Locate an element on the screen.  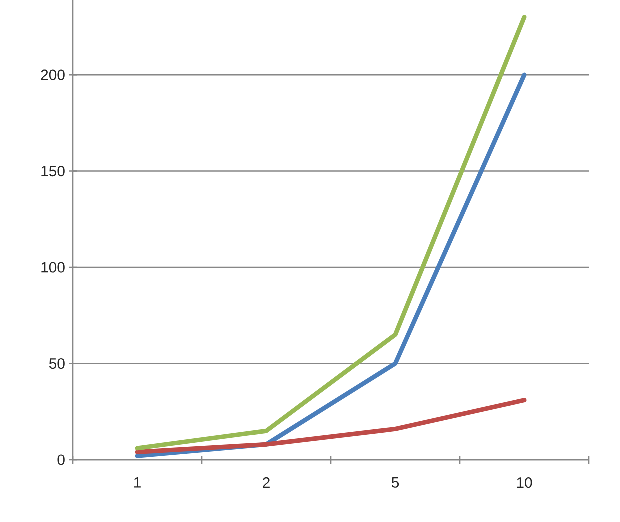
y-tick-label: 50 is located at coordinates (57, 364).